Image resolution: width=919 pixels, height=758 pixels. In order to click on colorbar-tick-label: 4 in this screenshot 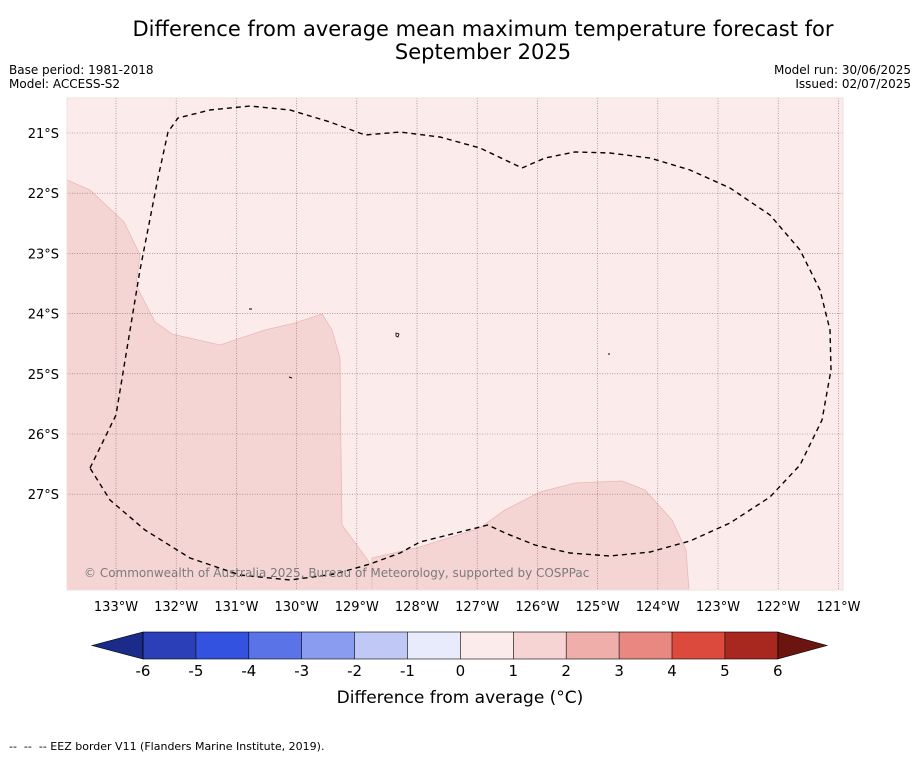, I will do `click(672, 671)`.